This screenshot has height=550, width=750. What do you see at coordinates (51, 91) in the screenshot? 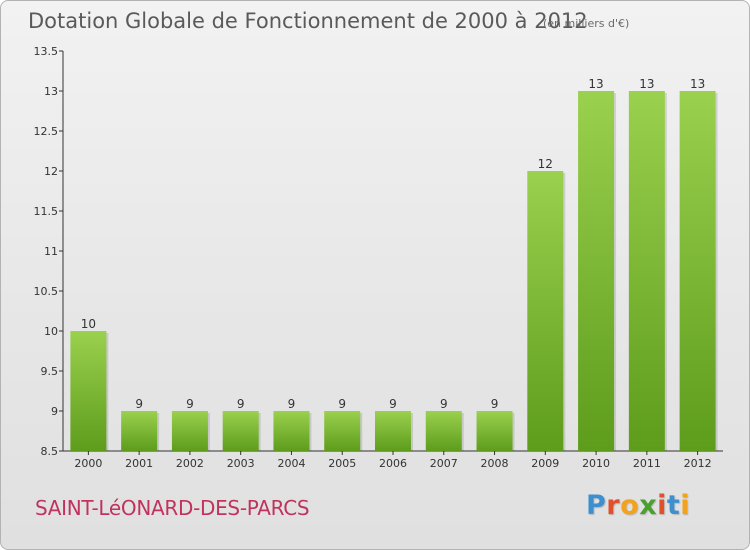
I see `y-tick-label: 13` at bounding box center [51, 91].